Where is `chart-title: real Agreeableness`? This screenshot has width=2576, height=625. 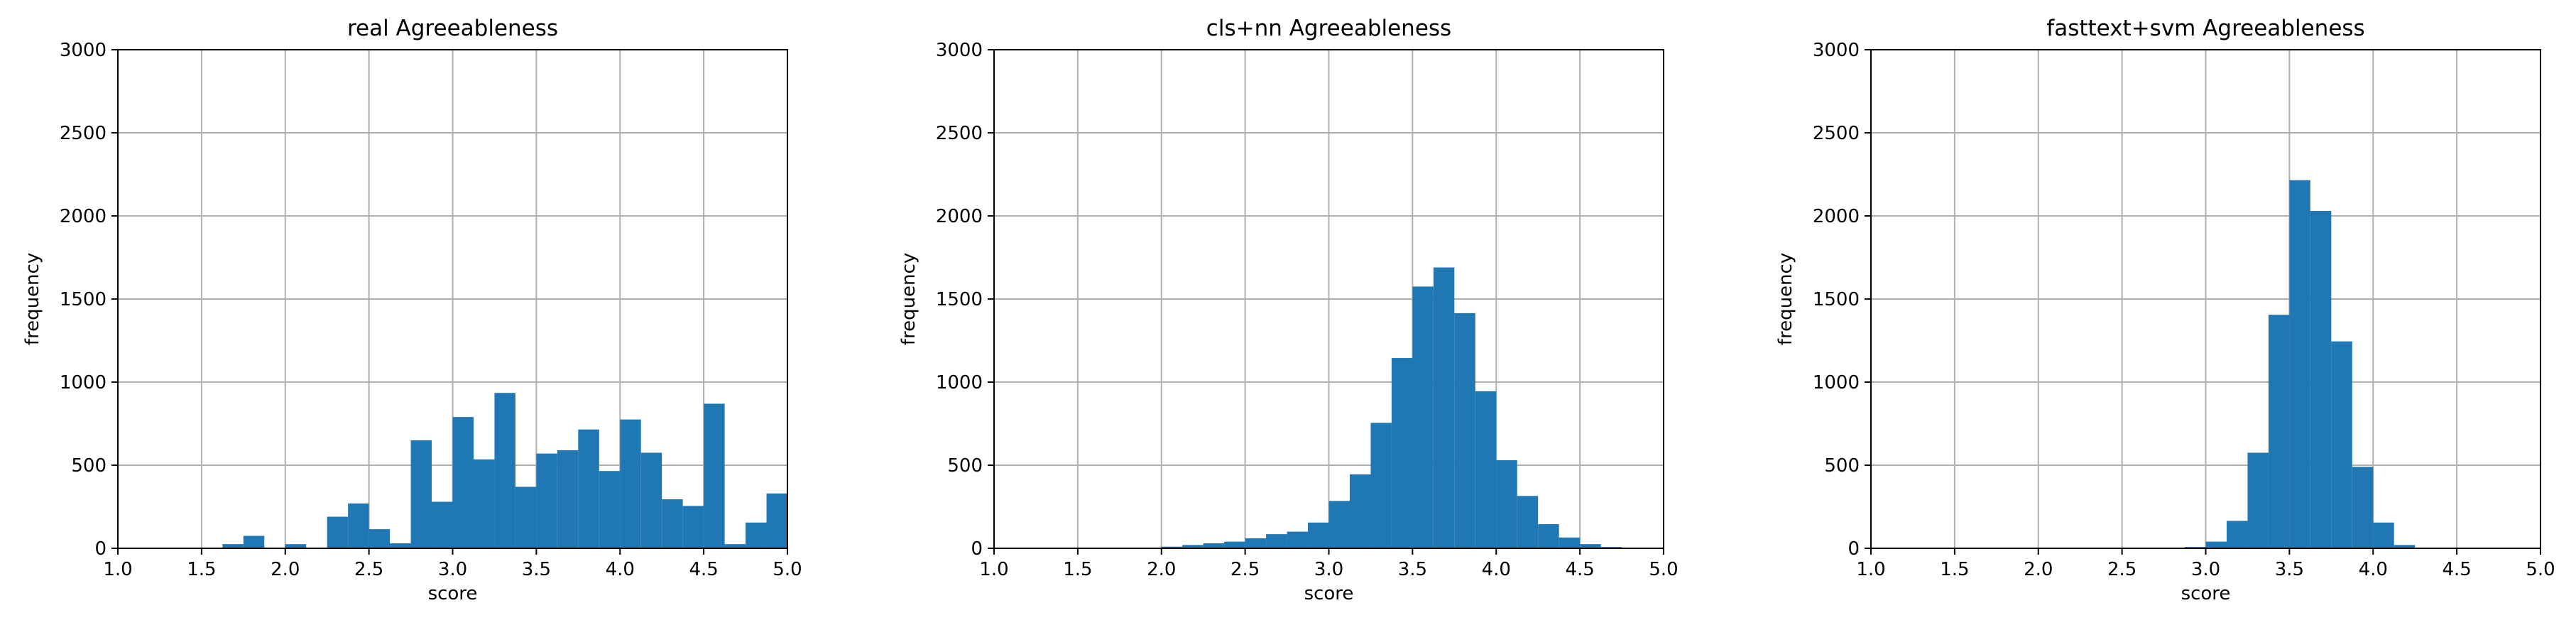 chart-title: real Agreeableness is located at coordinates (452, 28).